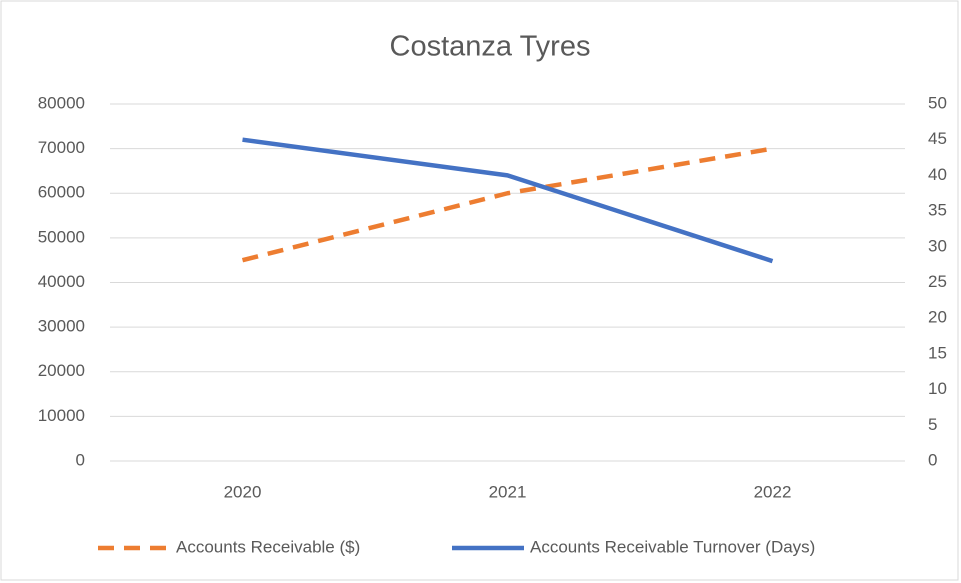 This screenshot has width=961, height=583. What do you see at coordinates (61, 281) in the screenshot?
I see `y-tick-label: 40000` at bounding box center [61, 281].